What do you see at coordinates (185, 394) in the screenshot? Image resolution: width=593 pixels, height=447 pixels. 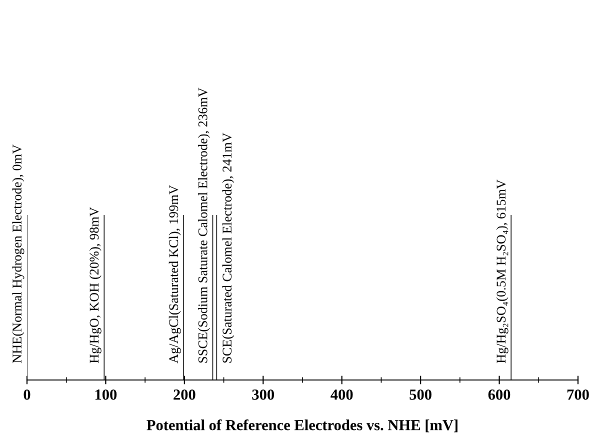 I see `x-tick-label: 200` at bounding box center [185, 394].